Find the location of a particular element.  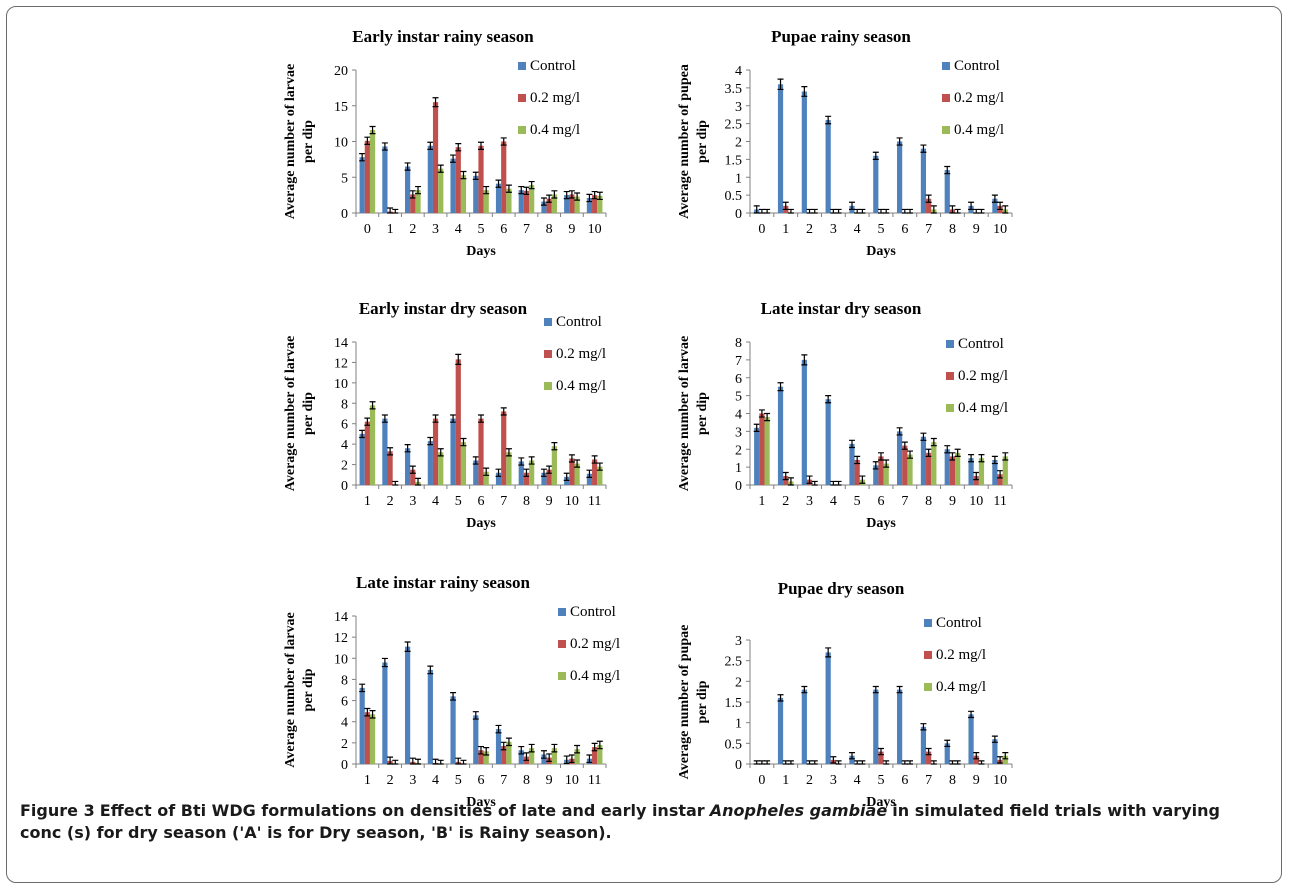

x-tick-label: 2 is located at coordinates (390, 501).